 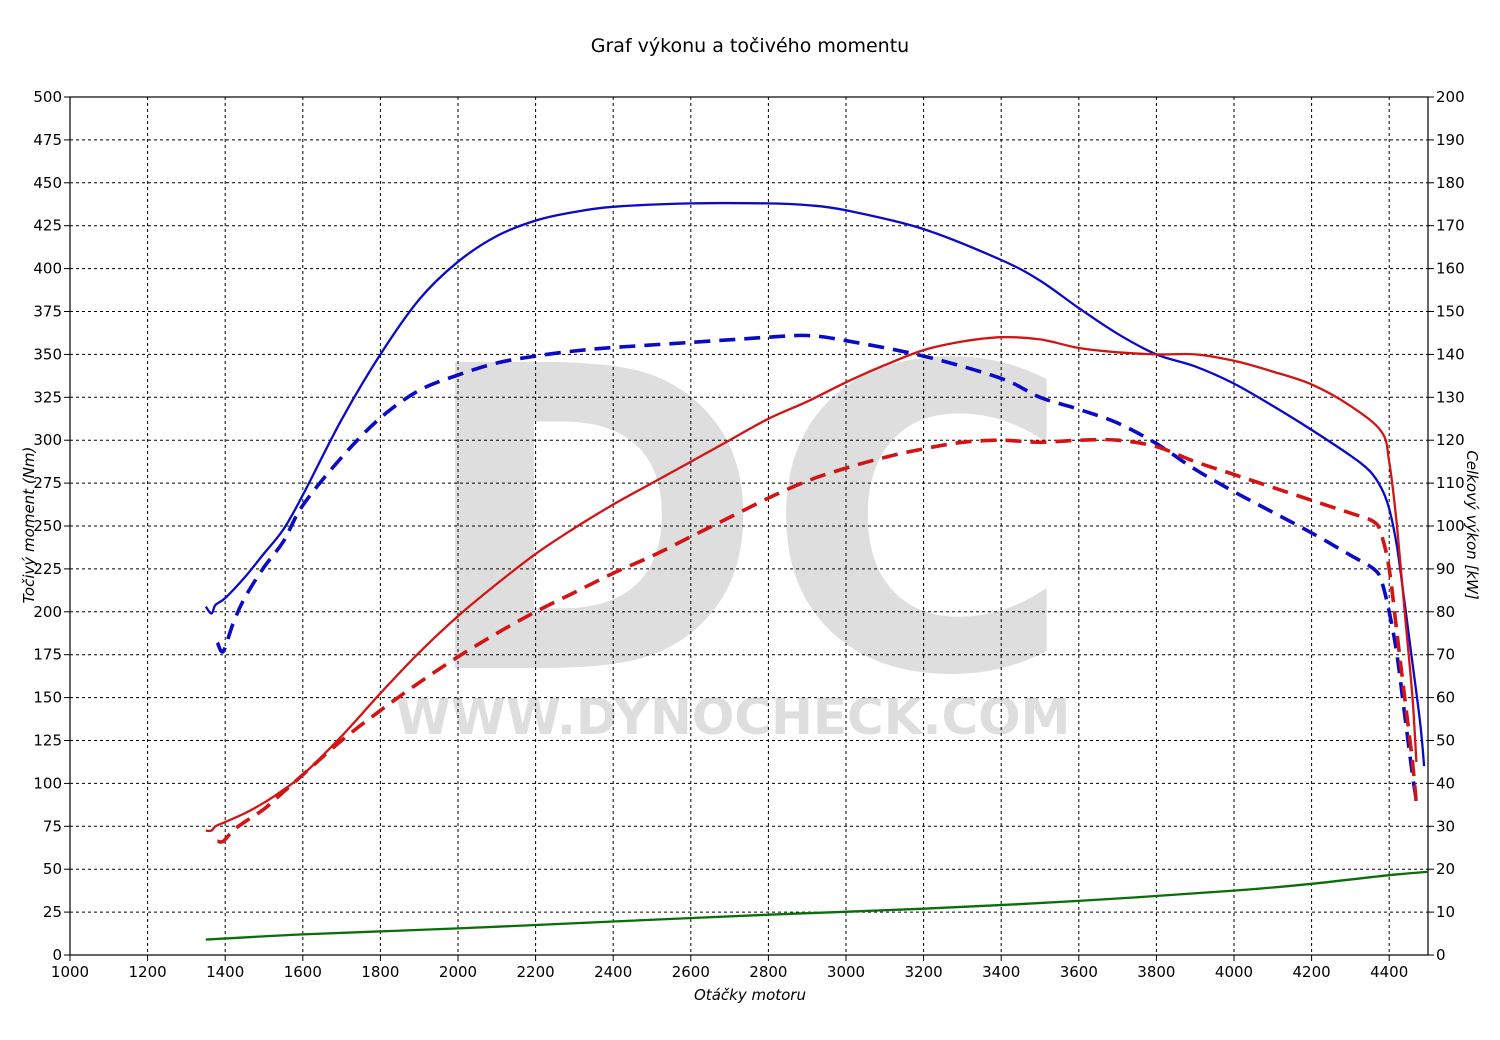 What do you see at coordinates (47, 183) in the screenshot?
I see `y-tick-label: 450` at bounding box center [47, 183].